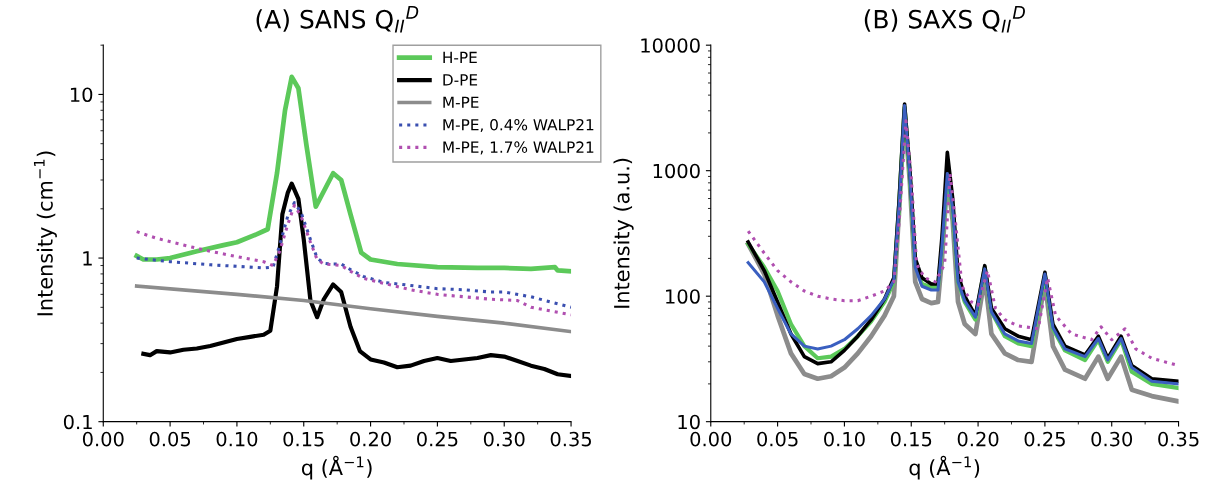 The image size is (1215, 502). What do you see at coordinates (461, 102) in the screenshot?
I see `legend-label: M-PE` at bounding box center [461, 102].